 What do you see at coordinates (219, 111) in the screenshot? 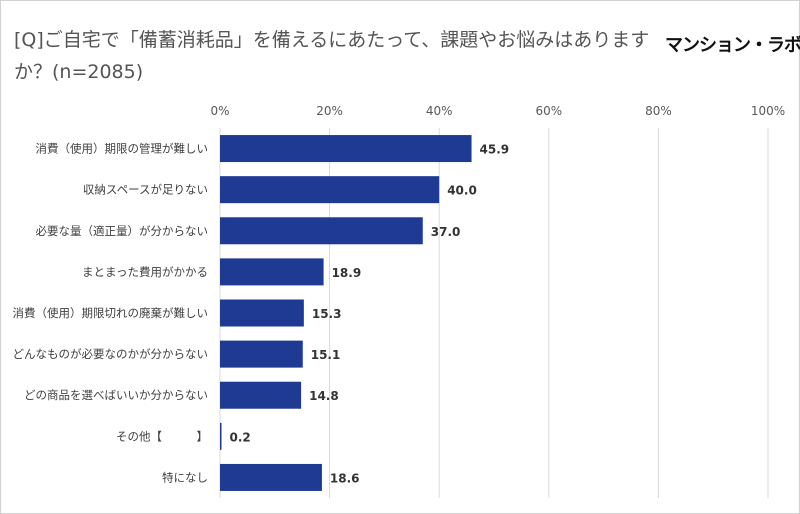
I see `x-tick-label: 0%` at bounding box center [219, 111].